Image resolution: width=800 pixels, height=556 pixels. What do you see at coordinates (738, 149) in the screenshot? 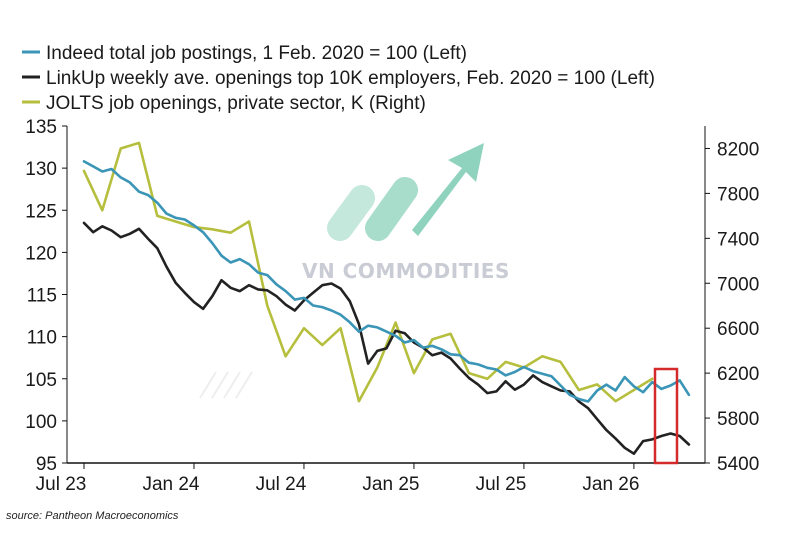
I see `right-tick-label: 8200` at bounding box center [738, 149].